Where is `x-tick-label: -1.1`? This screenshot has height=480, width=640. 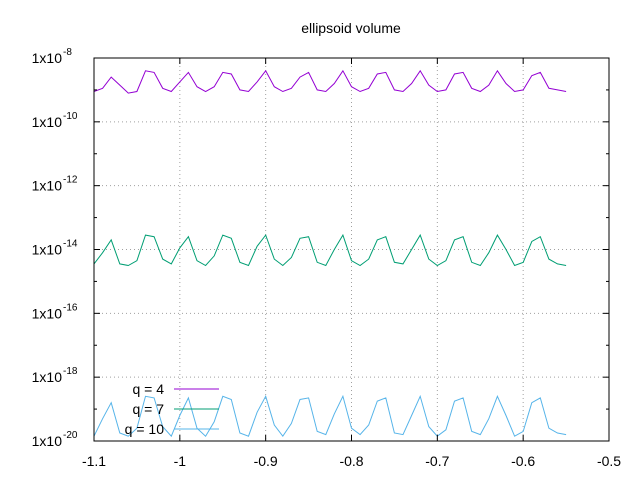 x-tick-label: -1.1 is located at coordinates (94, 461).